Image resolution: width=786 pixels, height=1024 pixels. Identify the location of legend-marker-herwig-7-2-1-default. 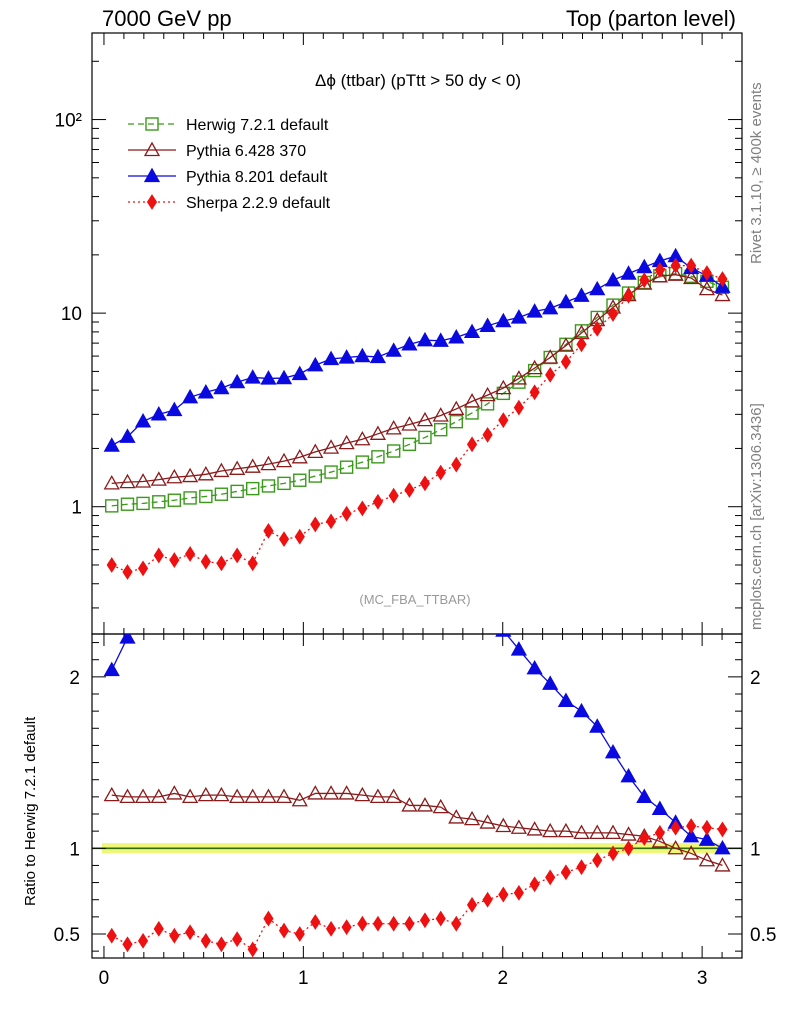
(152, 124).